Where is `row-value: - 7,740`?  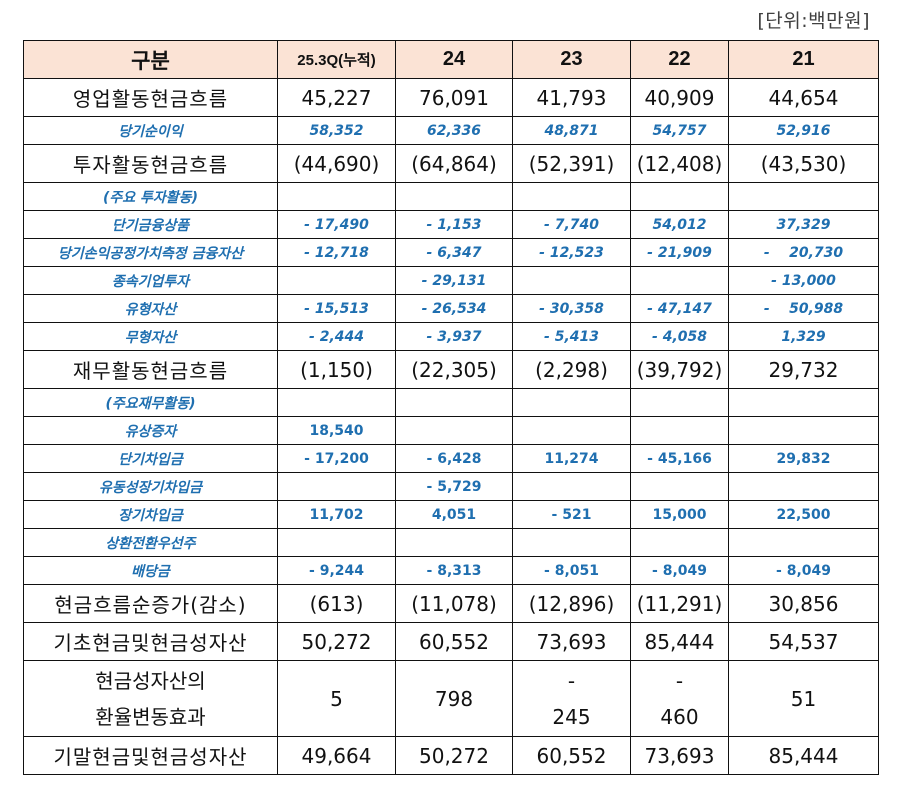
row-value: - 7,740 is located at coordinates (571, 224).